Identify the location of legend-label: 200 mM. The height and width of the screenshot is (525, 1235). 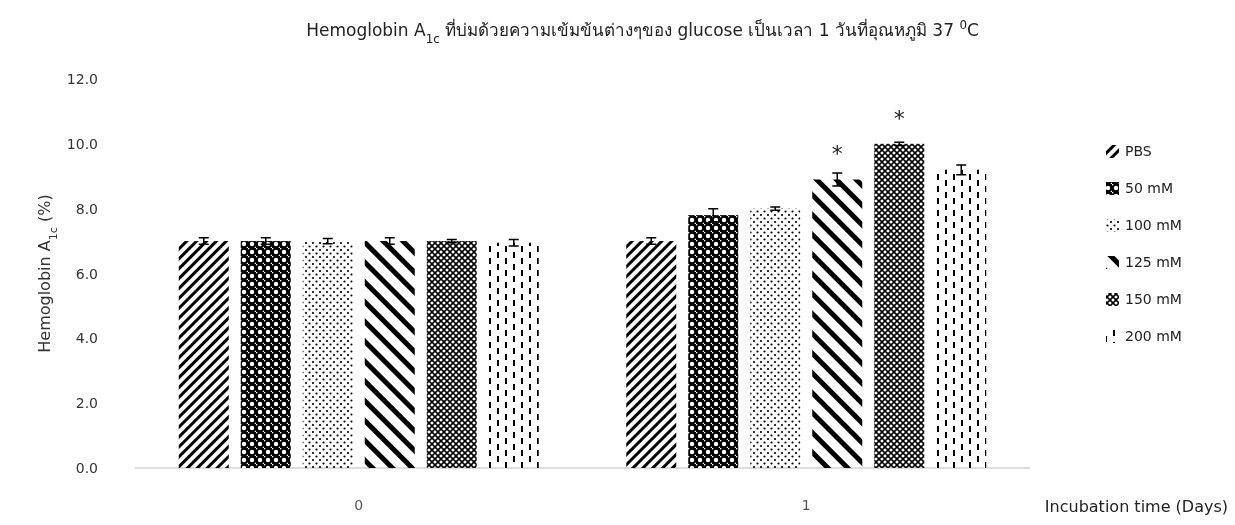
(1153, 336).